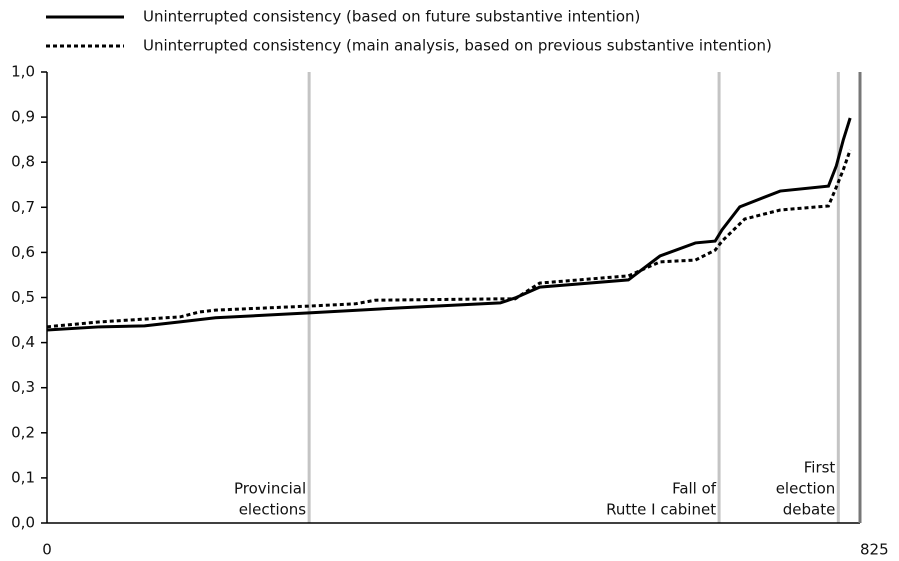 This screenshot has height=561, width=899. I want to click on y-tick-label: 1,0, so click(23, 72).